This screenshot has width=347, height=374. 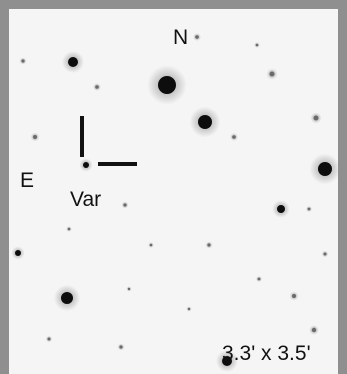 What do you see at coordinates (86, 199) in the screenshot?
I see `variable-star-label: Var` at bounding box center [86, 199].